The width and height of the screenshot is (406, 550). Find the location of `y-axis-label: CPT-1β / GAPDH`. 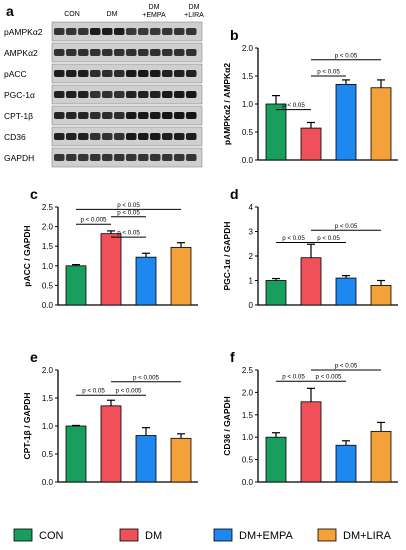

y-axis-label: CPT-1β / GAPDH is located at coordinates (27, 425).